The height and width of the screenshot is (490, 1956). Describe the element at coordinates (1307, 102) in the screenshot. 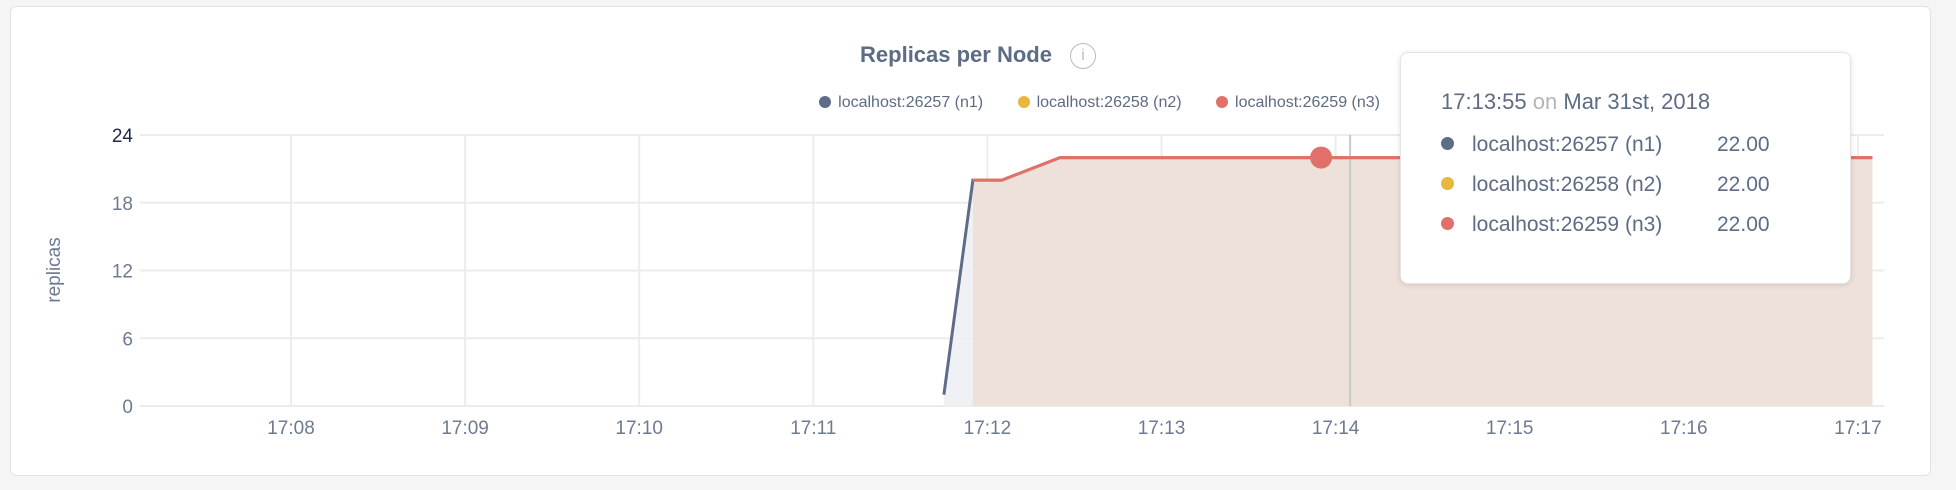

I see `legend-label: localhost:26259 (n3)` at that location.